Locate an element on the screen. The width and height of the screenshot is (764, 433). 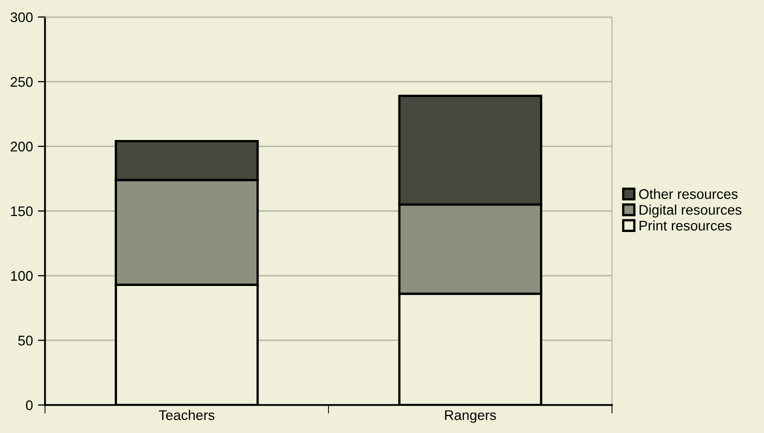
y-tick-label: 0 is located at coordinates (29, 405).